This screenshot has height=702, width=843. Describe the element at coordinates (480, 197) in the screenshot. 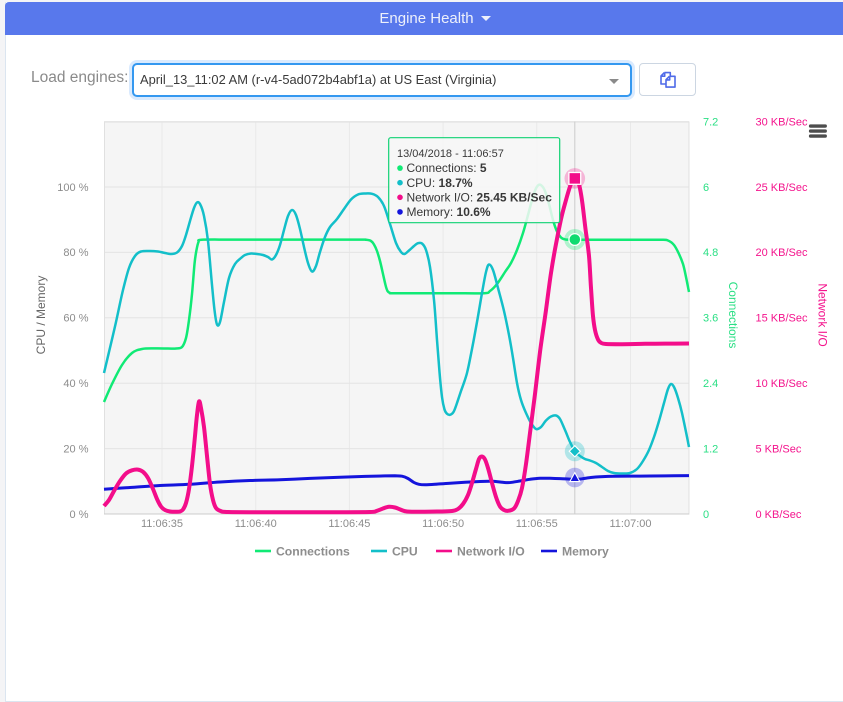

I see `svg-text: Network I/O: 25.45 KB/Sec` at that location.